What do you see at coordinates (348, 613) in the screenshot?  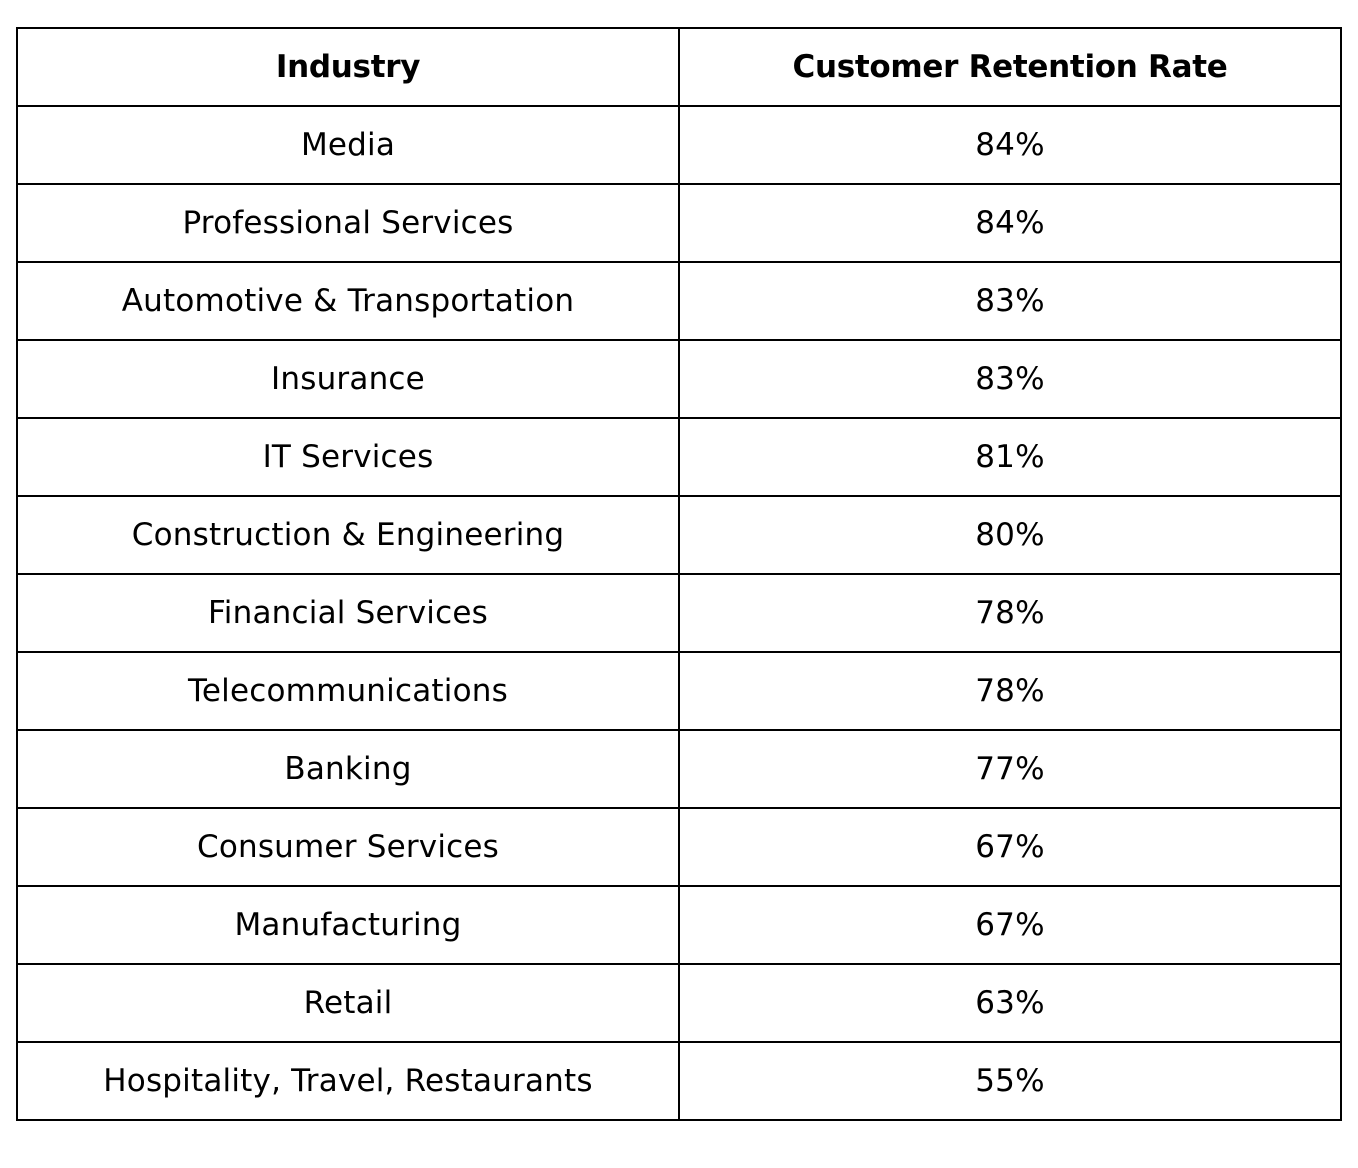 I see `industry-cell: Financial Services` at bounding box center [348, 613].